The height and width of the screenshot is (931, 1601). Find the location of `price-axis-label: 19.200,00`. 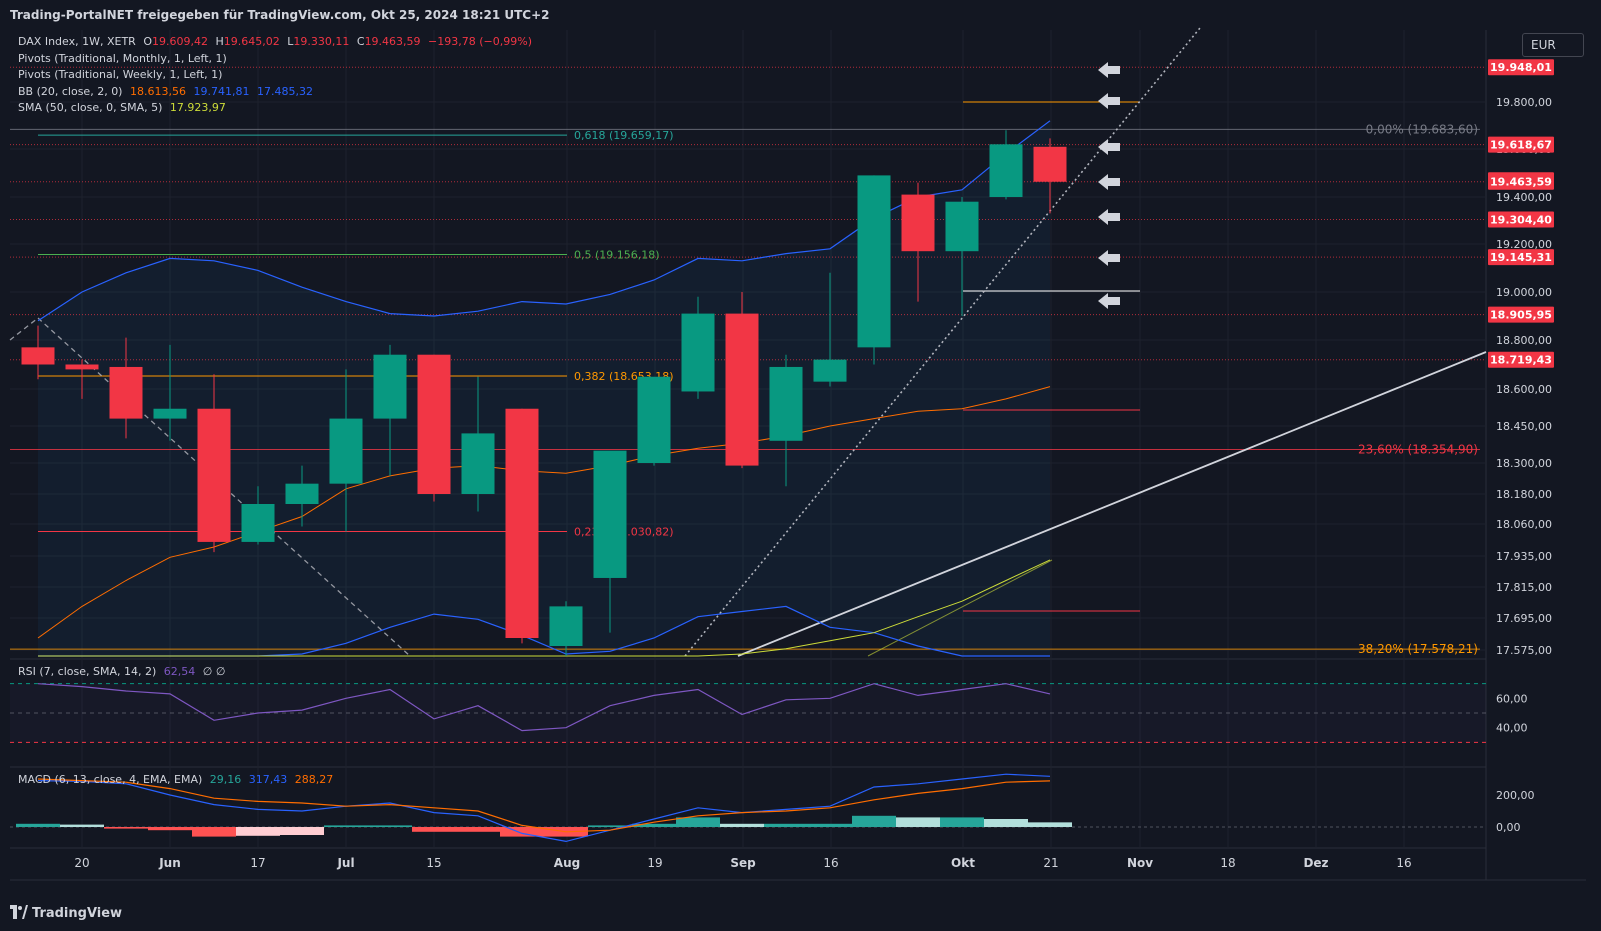

price-axis-label: 19.200,00 is located at coordinates (1524, 244).